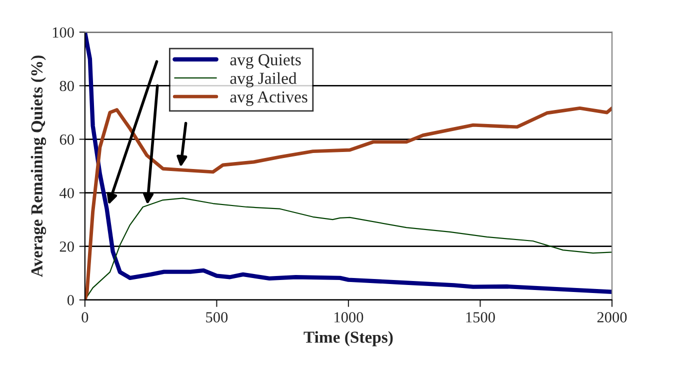  Describe the element at coordinates (67, 246) in the screenshot. I see `y-tick-label: 20` at that location.